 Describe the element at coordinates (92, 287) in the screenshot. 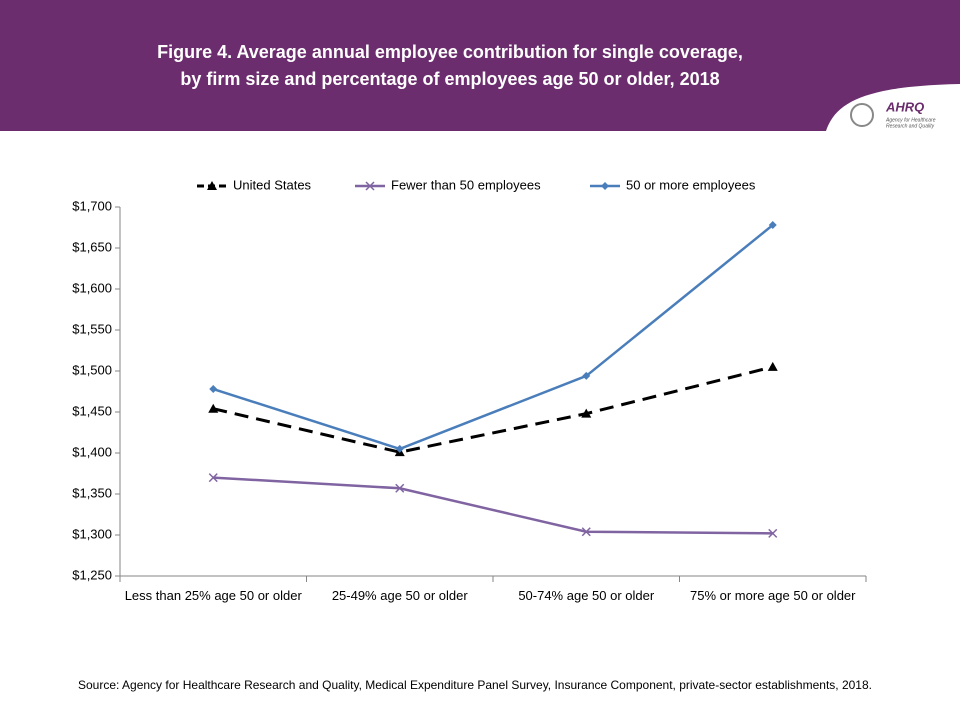

I see `y-tick-label: $1,600` at that location.